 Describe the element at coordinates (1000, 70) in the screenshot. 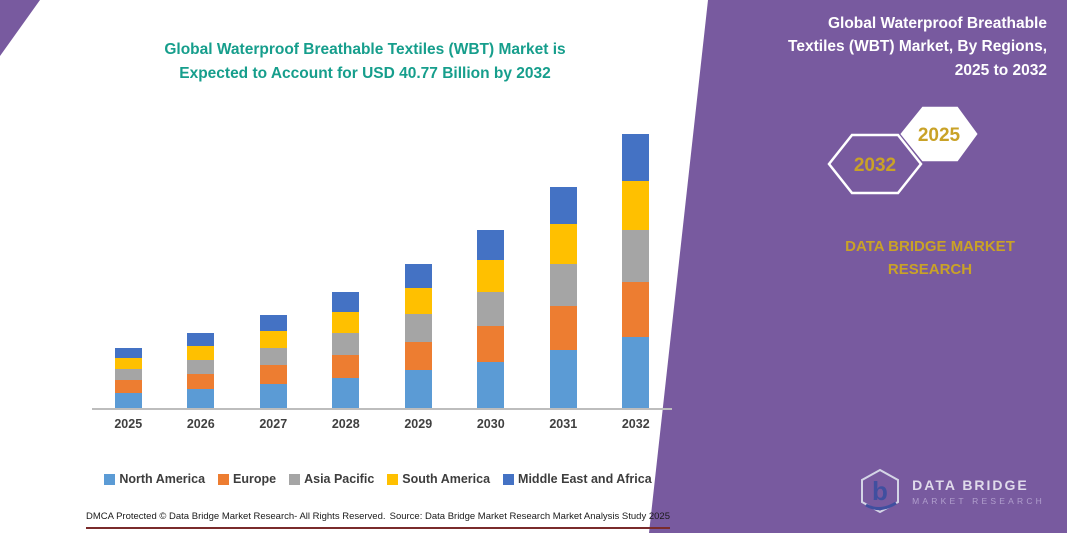

I see `panel-heading-line3: 2025 to 2032` at that location.